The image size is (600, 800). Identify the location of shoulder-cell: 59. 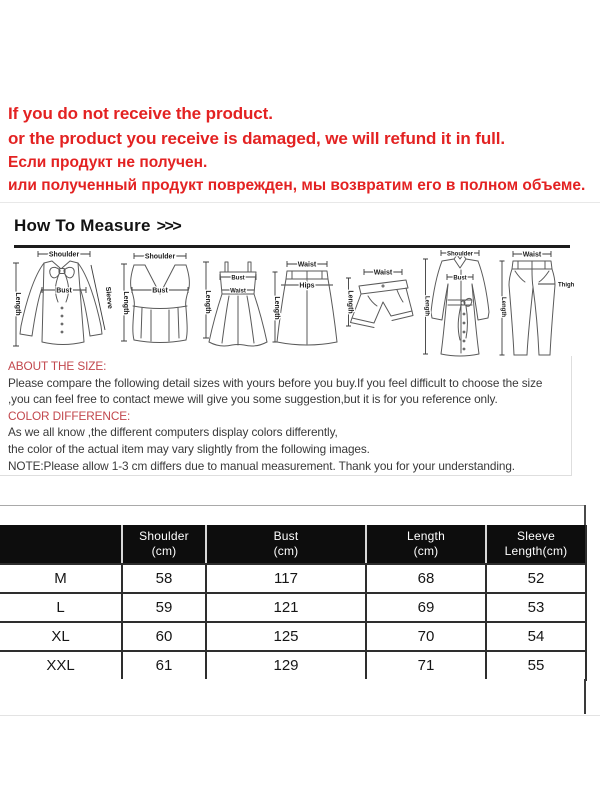
(164, 607).